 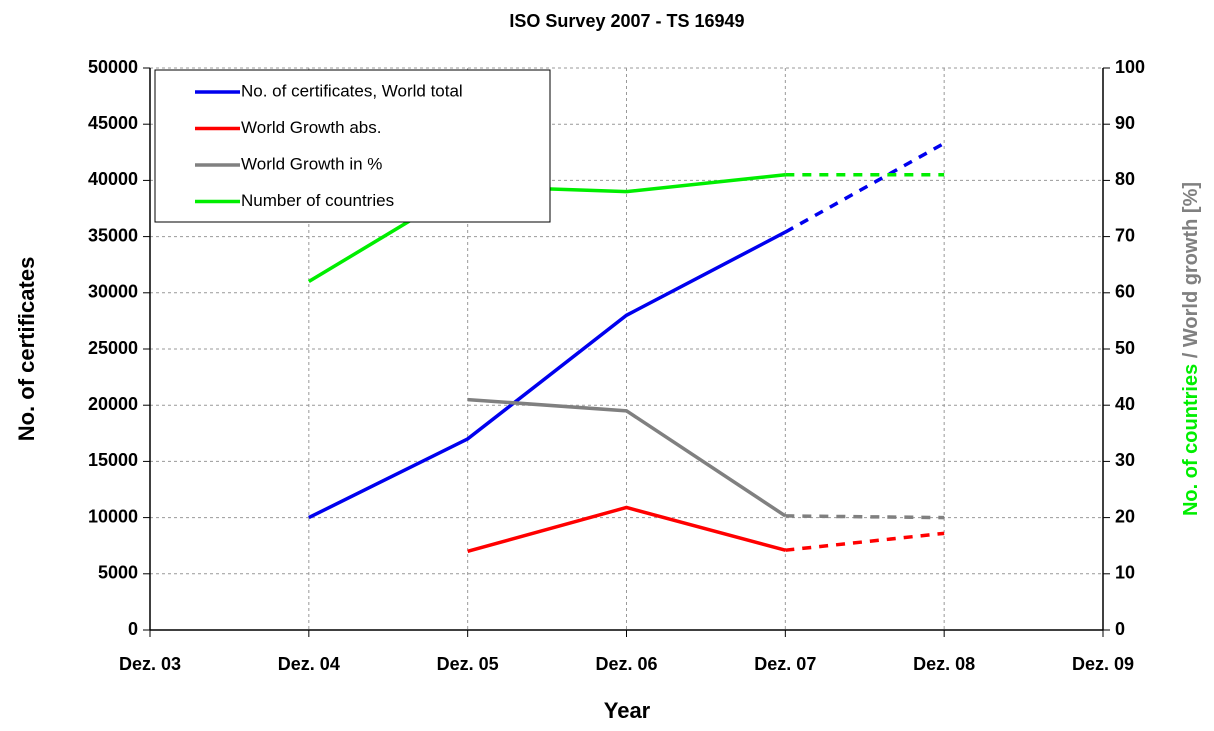 I want to click on x-tick-label: Dez. 07, so click(x=785, y=664).